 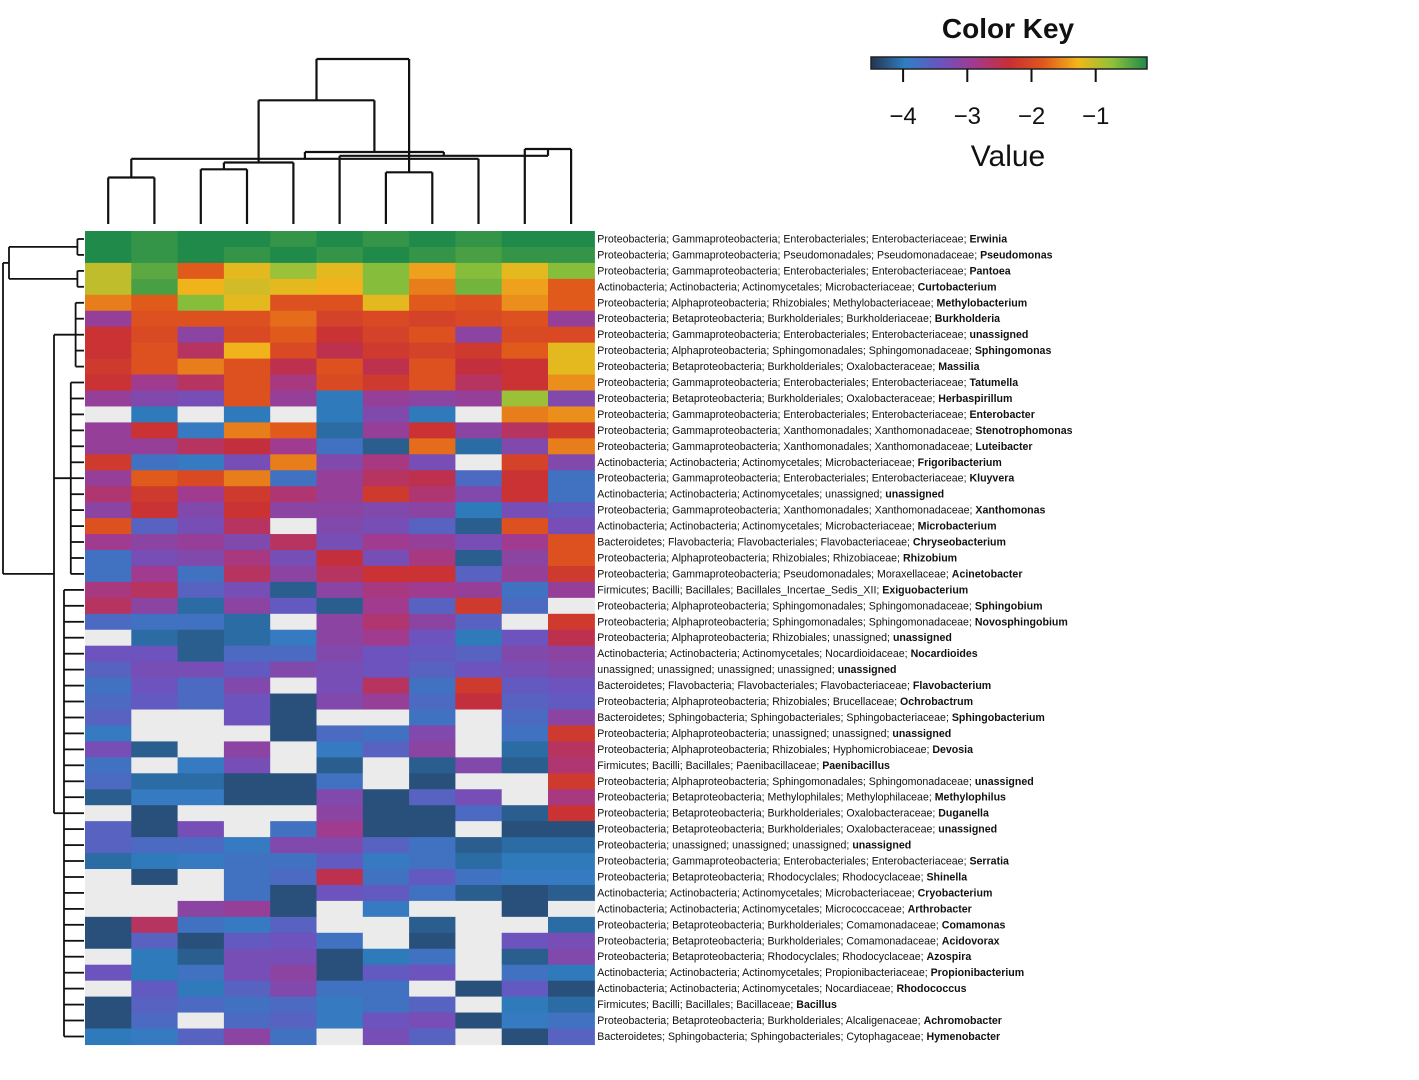 I want to click on row-label-genus: Cryobacterium, so click(x=955, y=893).